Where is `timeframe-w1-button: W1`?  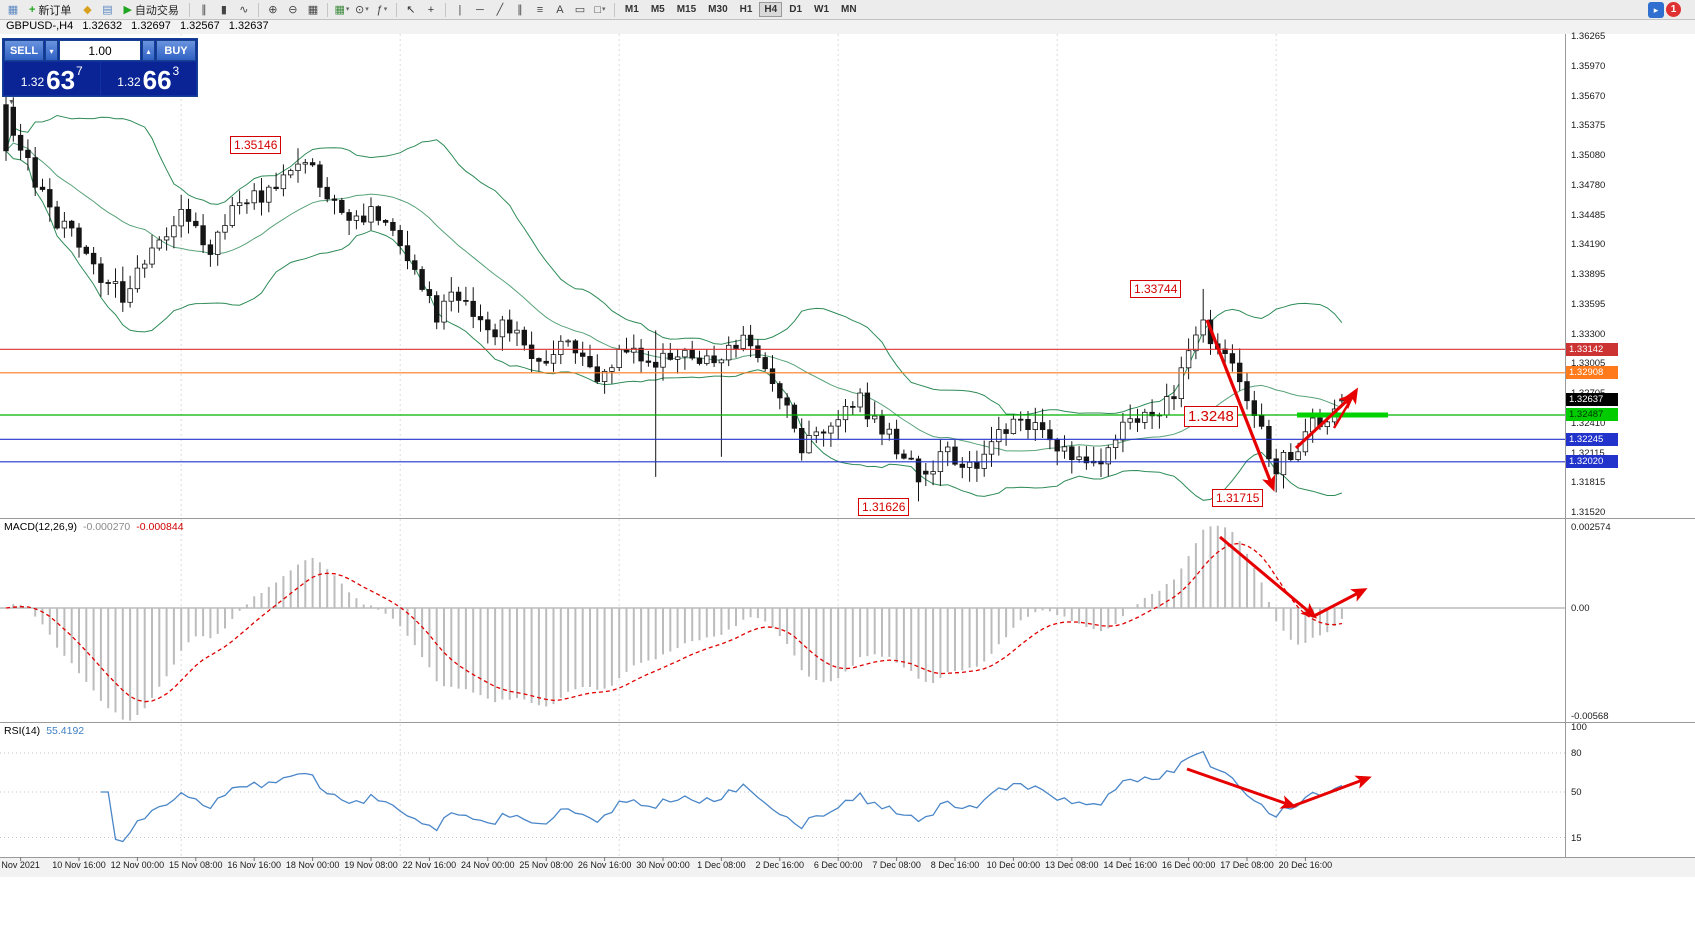
timeframe-w1-button: W1 is located at coordinates (822, 9).